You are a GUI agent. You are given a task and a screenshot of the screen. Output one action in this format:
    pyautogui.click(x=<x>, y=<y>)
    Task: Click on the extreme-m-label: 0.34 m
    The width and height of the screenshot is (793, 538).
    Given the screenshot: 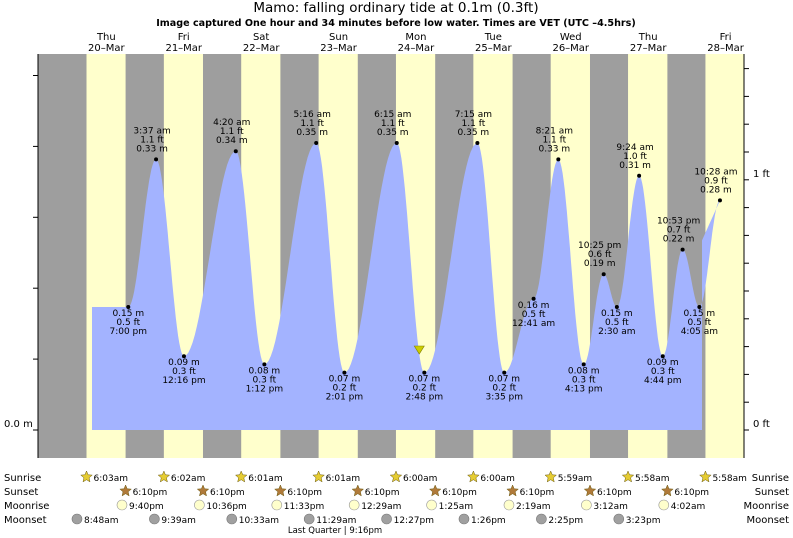 What is the action you would take?
    pyautogui.click(x=232, y=141)
    